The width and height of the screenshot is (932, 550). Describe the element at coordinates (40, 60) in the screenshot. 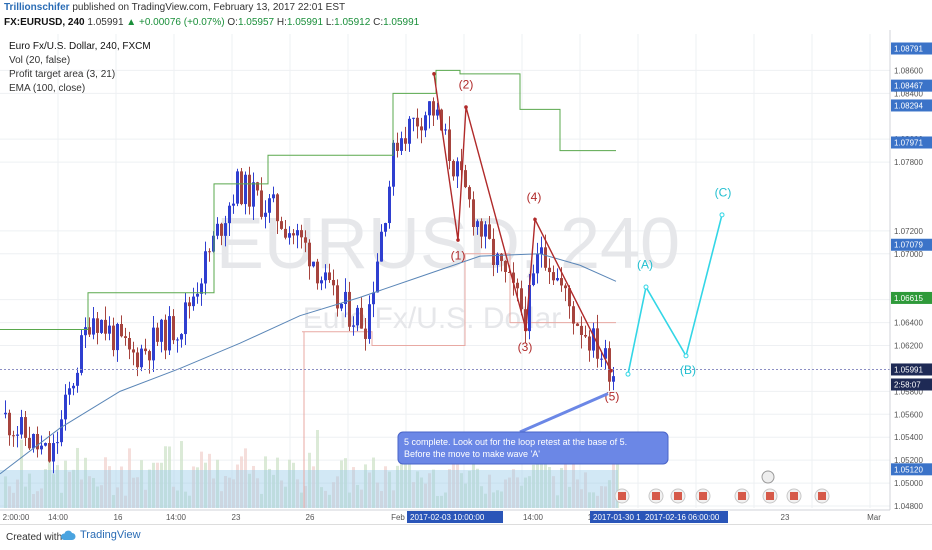

I see `legend-vol: Vol (20, false)` at that location.